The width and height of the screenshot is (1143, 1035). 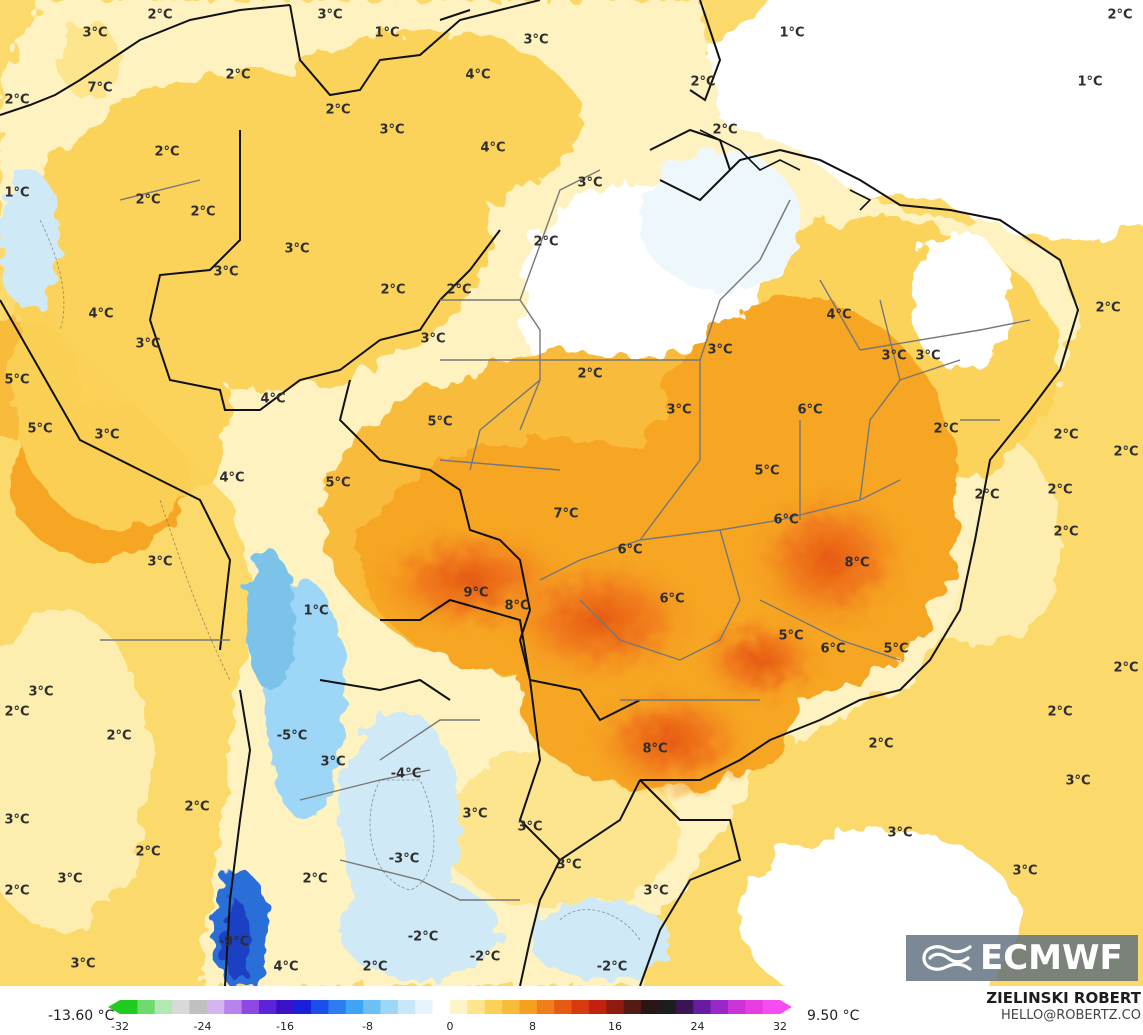 I want to click on legend-min-label: -13.60 °C, so click(x=81, y=1016).